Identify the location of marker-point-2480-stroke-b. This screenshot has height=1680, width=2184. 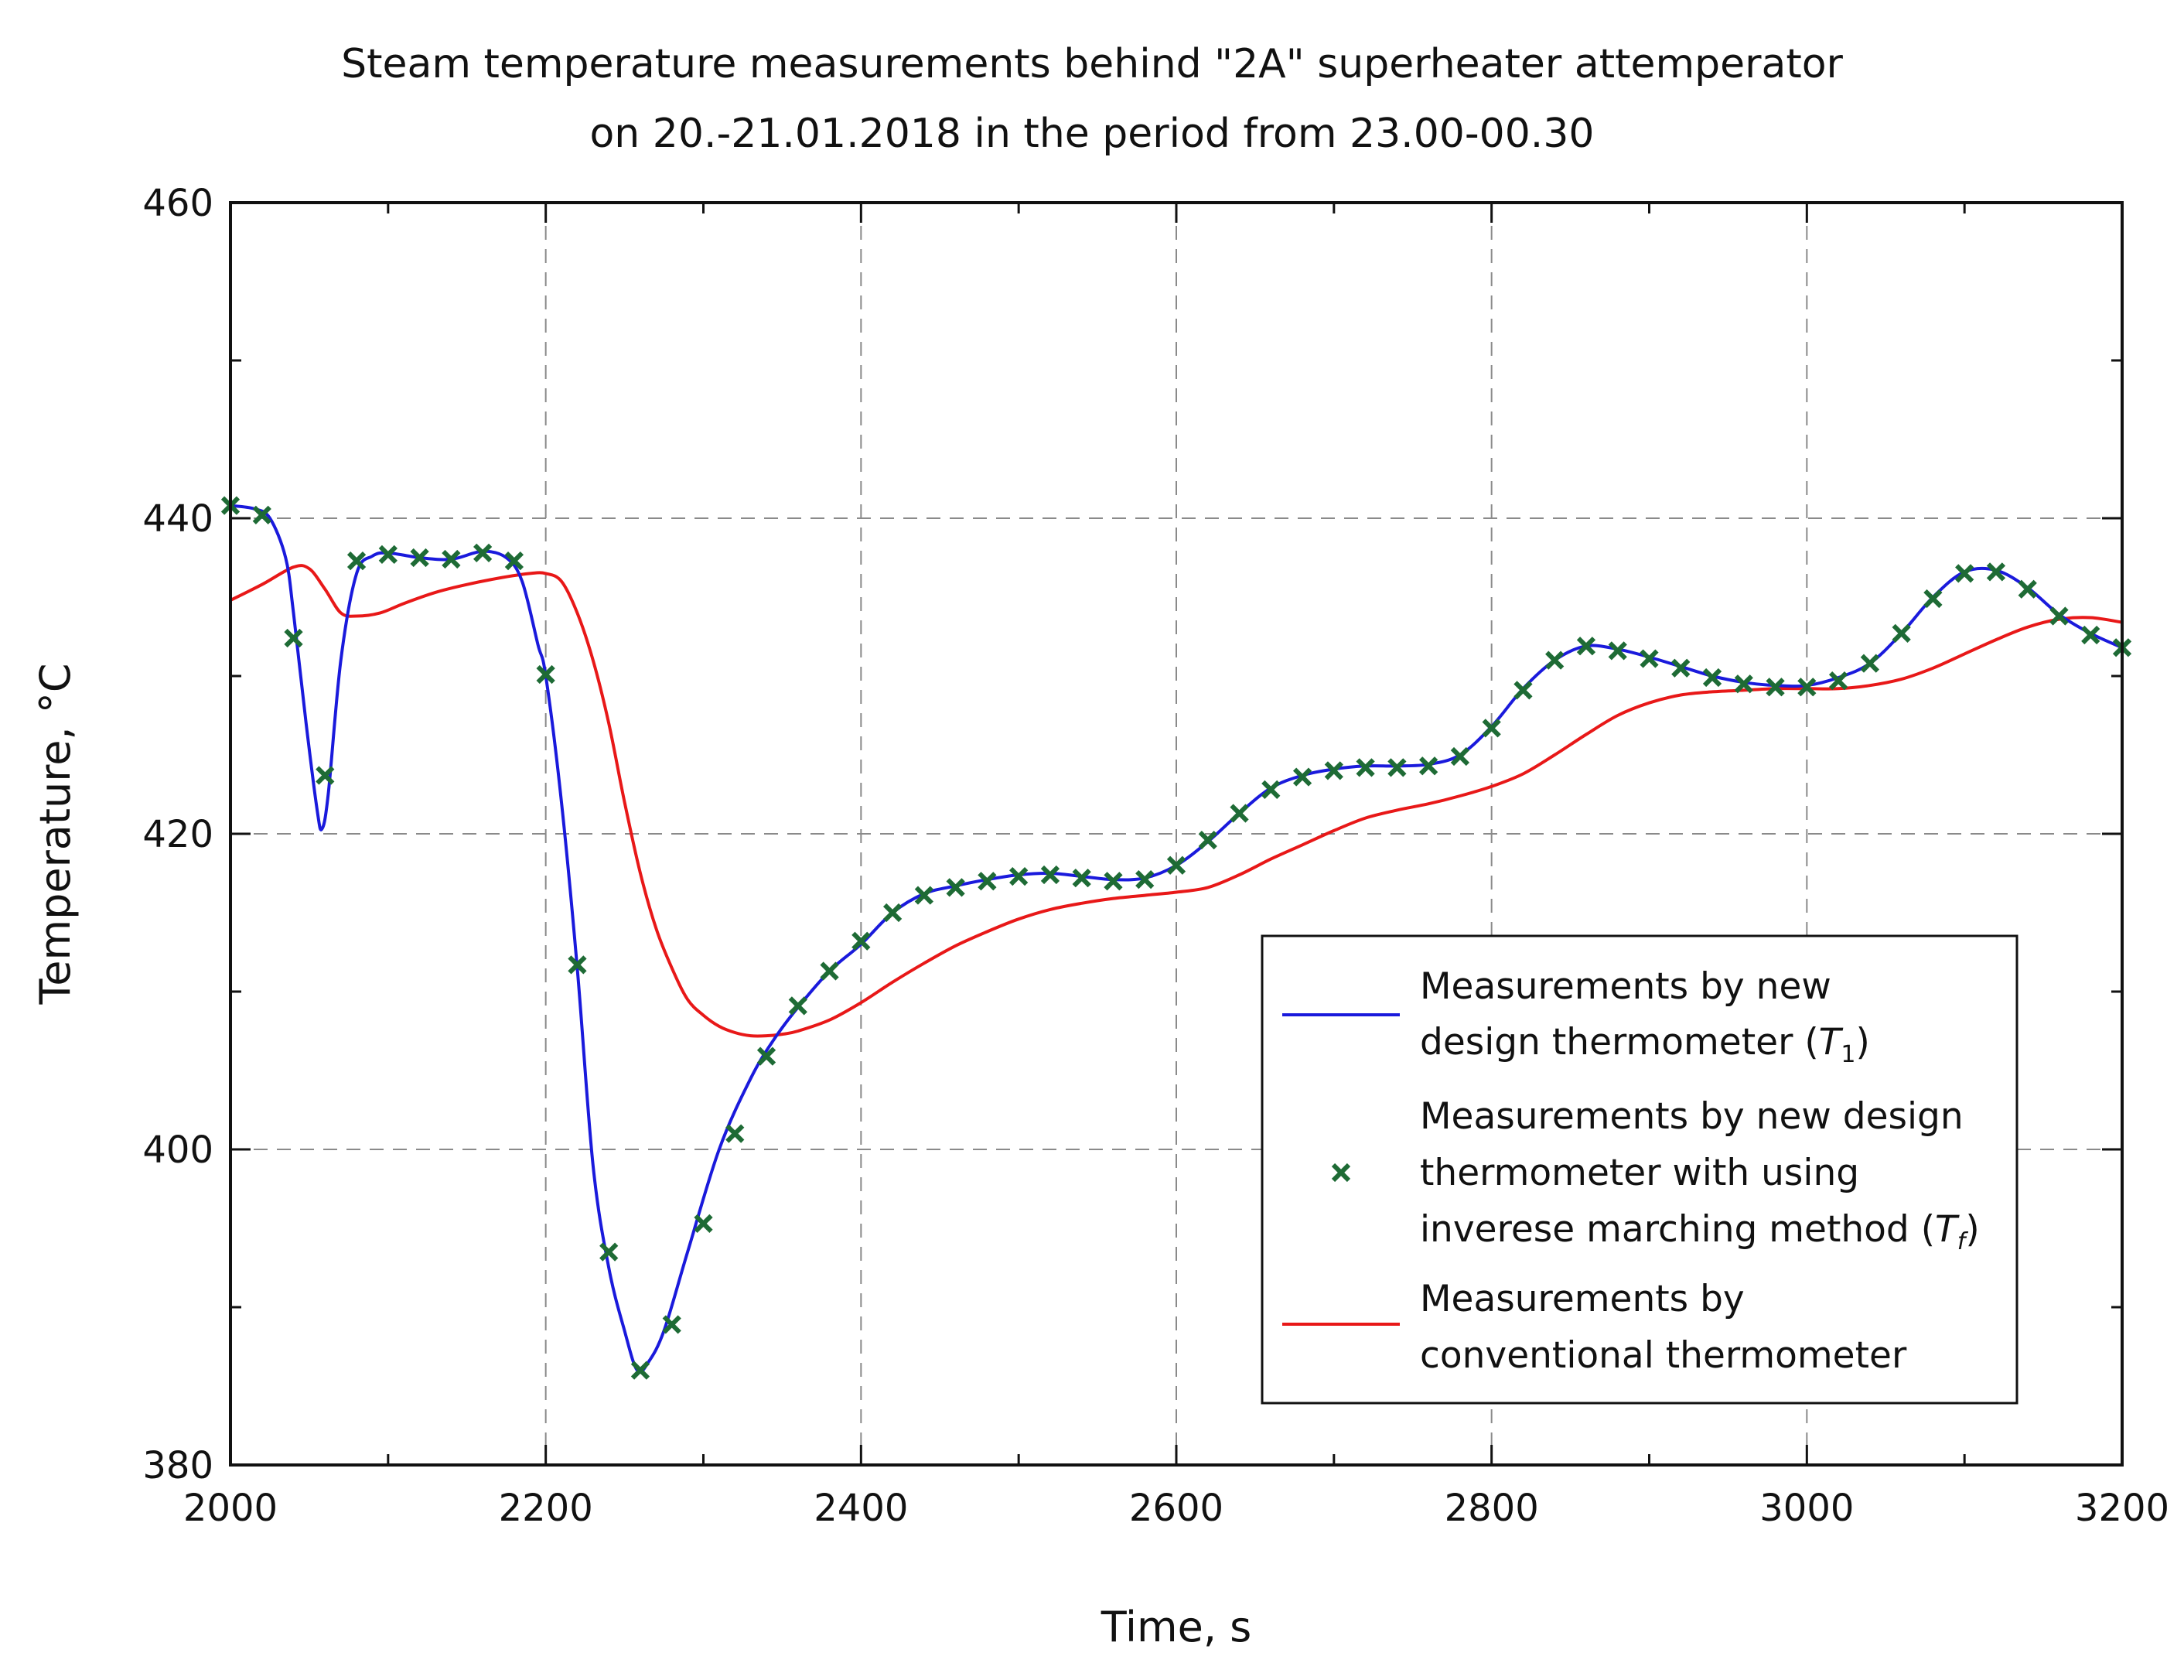
(987, 881).